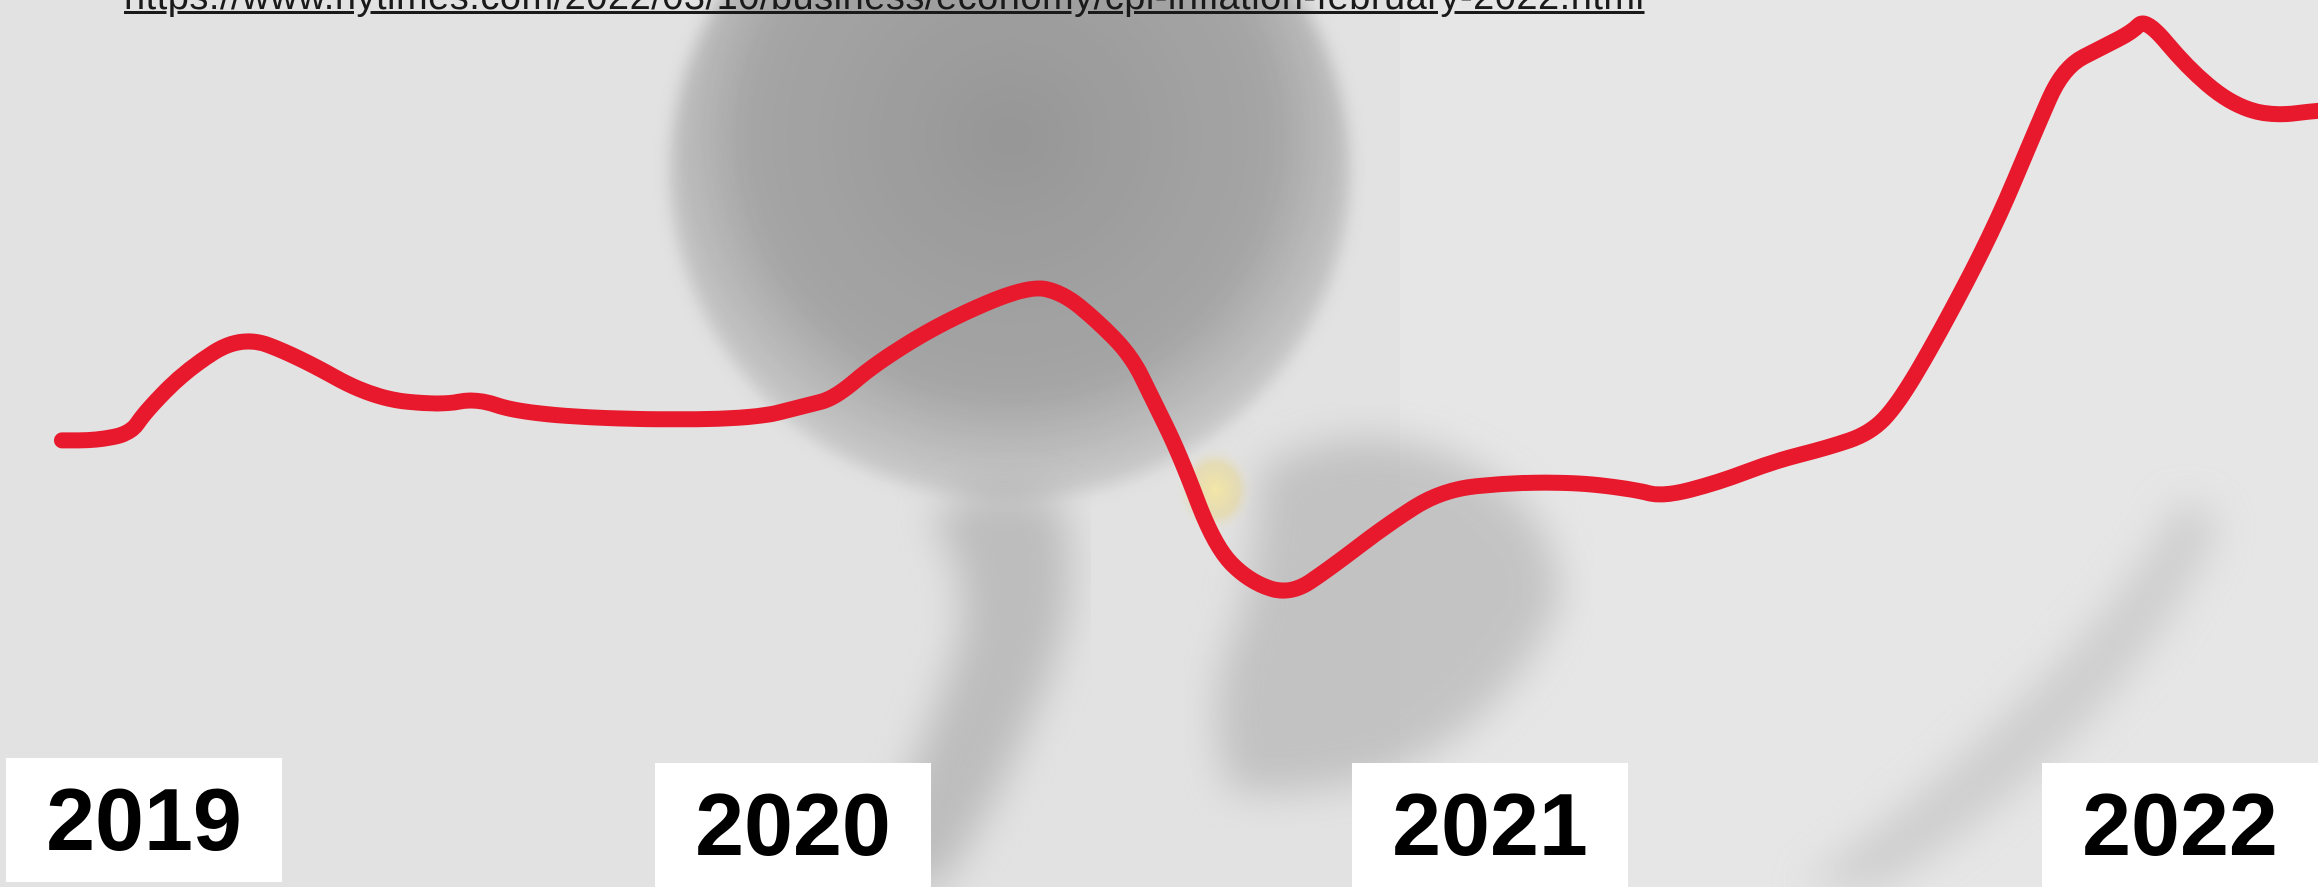  What do you see at coordinates (2180, 825) in the screenshot?
I see `x-tick-label-2022: 2022` at bounding box center [2180, 825].